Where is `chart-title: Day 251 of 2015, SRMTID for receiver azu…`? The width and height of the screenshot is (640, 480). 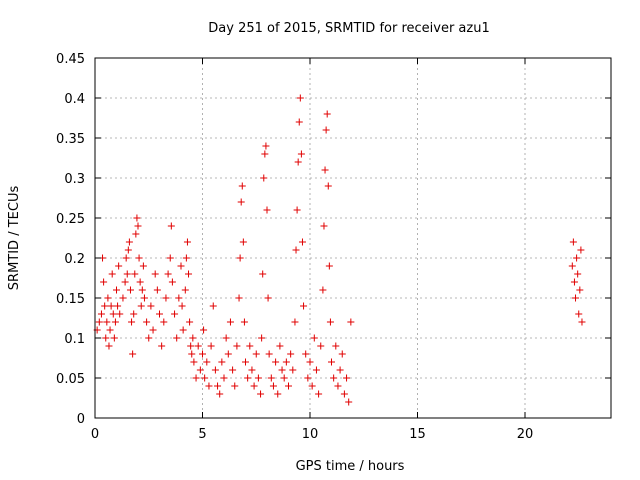 chart-title: Day 251 of 2015, SRMTID for receiver azu… is located at coordinates (348, 28).